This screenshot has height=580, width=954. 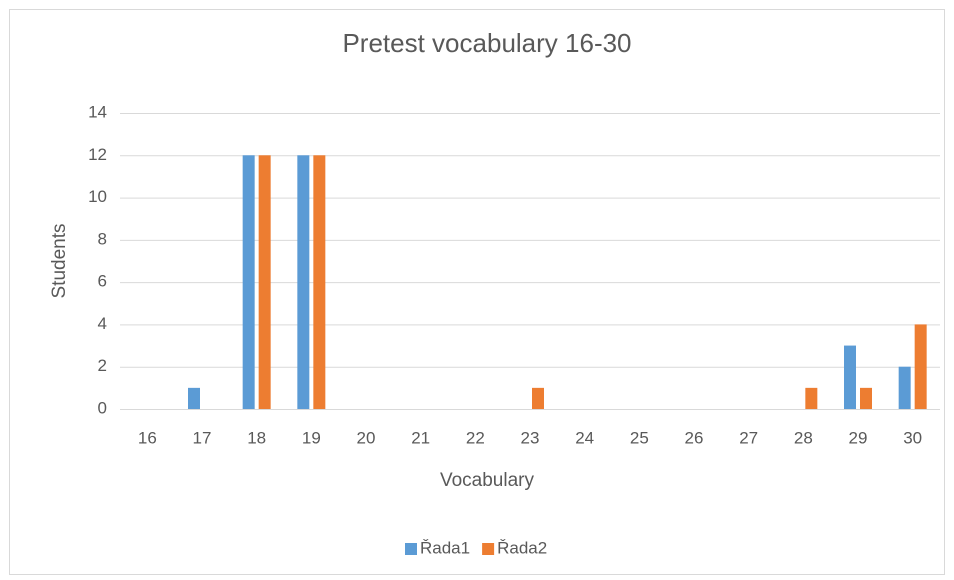 What do you see at coordinates (694, 437) in the screenshot?
I see `x-tick-label: 26` at bounding box center [694, 437].